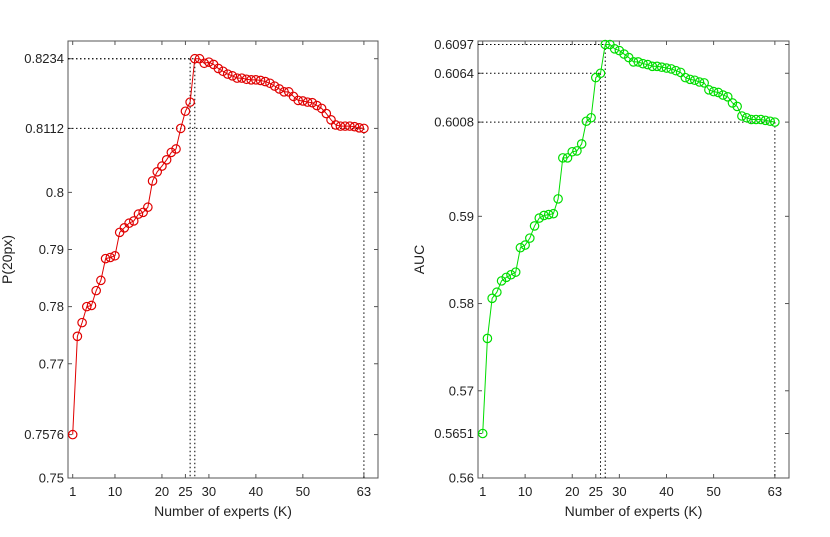  What do you see at coordinates (461, 390) in the screenshot?
I see `y-tick-label: 0.57` at bounding box center [461, 390].